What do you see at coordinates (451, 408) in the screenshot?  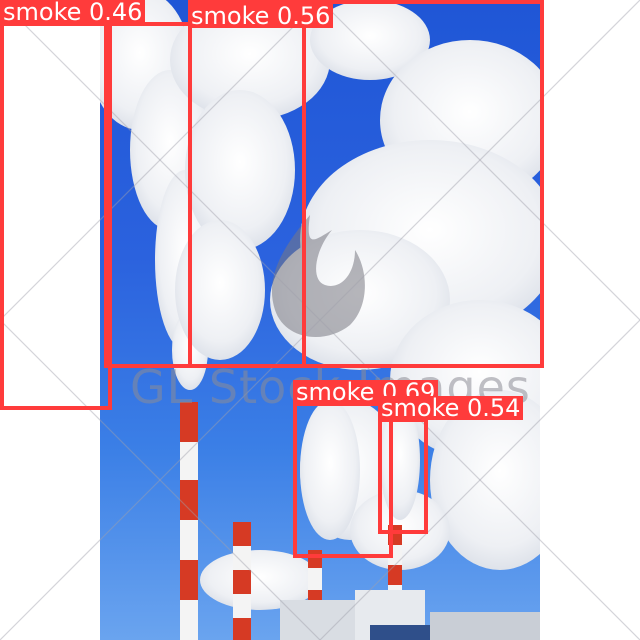 I see `detection-label: smoke 0.54` at bounding box center [451, 408].